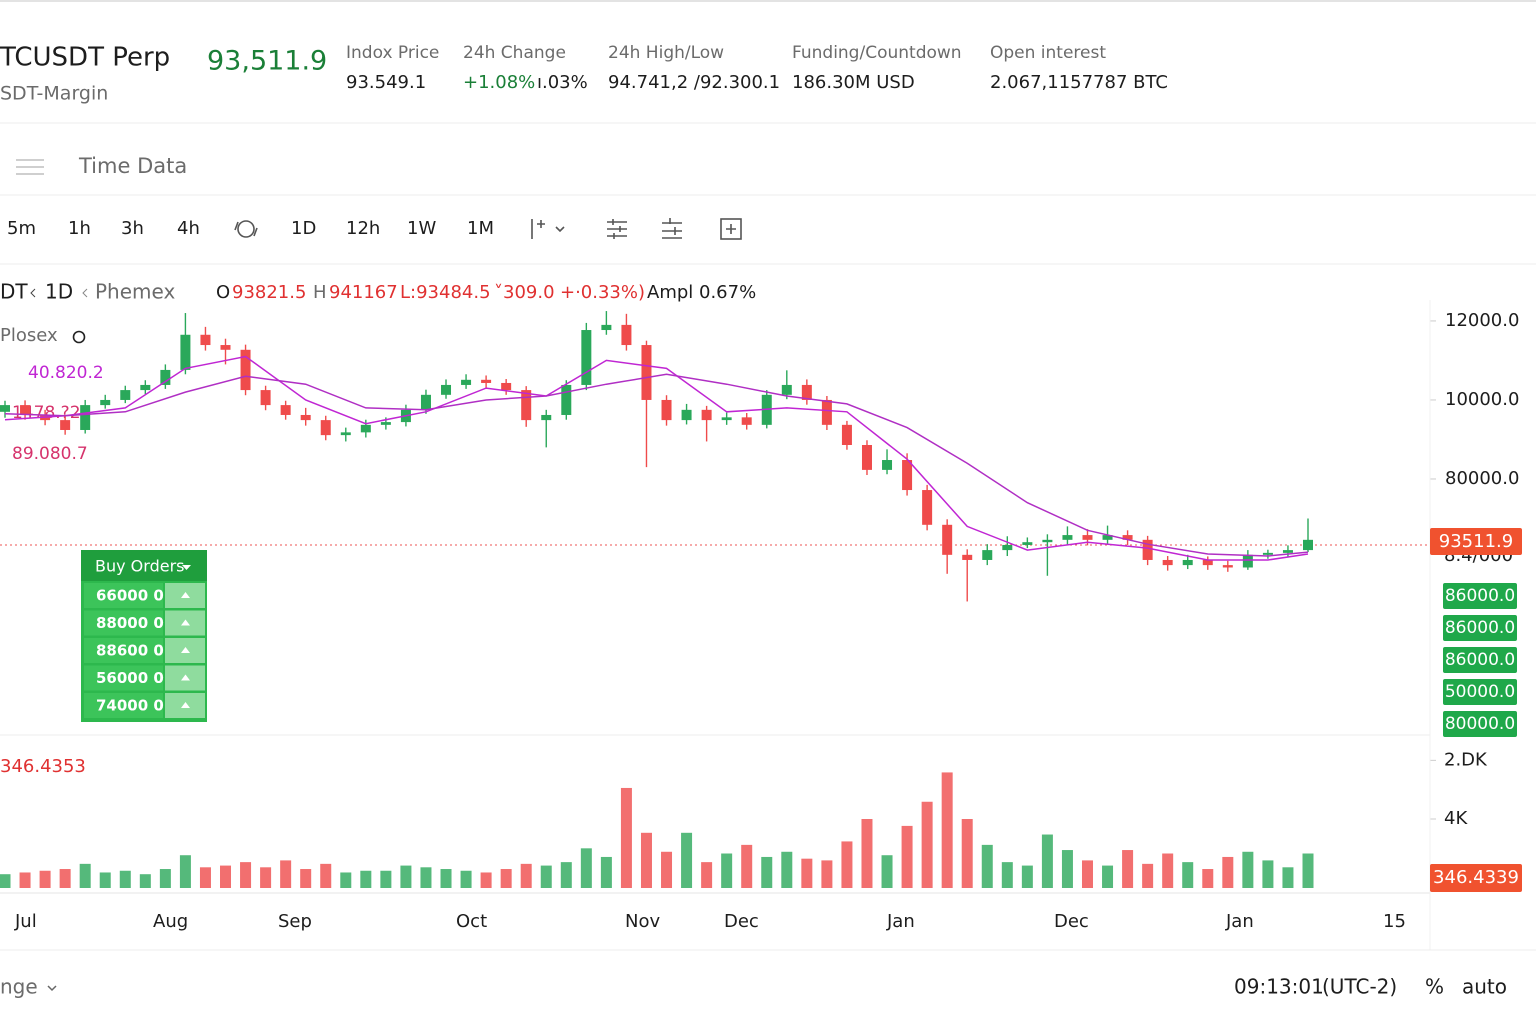 This screenshot has height=1024, width=1536. Describe the element at coordinates (14, 292) in the screenshot. I see `legend-symbol: DT` at that location.